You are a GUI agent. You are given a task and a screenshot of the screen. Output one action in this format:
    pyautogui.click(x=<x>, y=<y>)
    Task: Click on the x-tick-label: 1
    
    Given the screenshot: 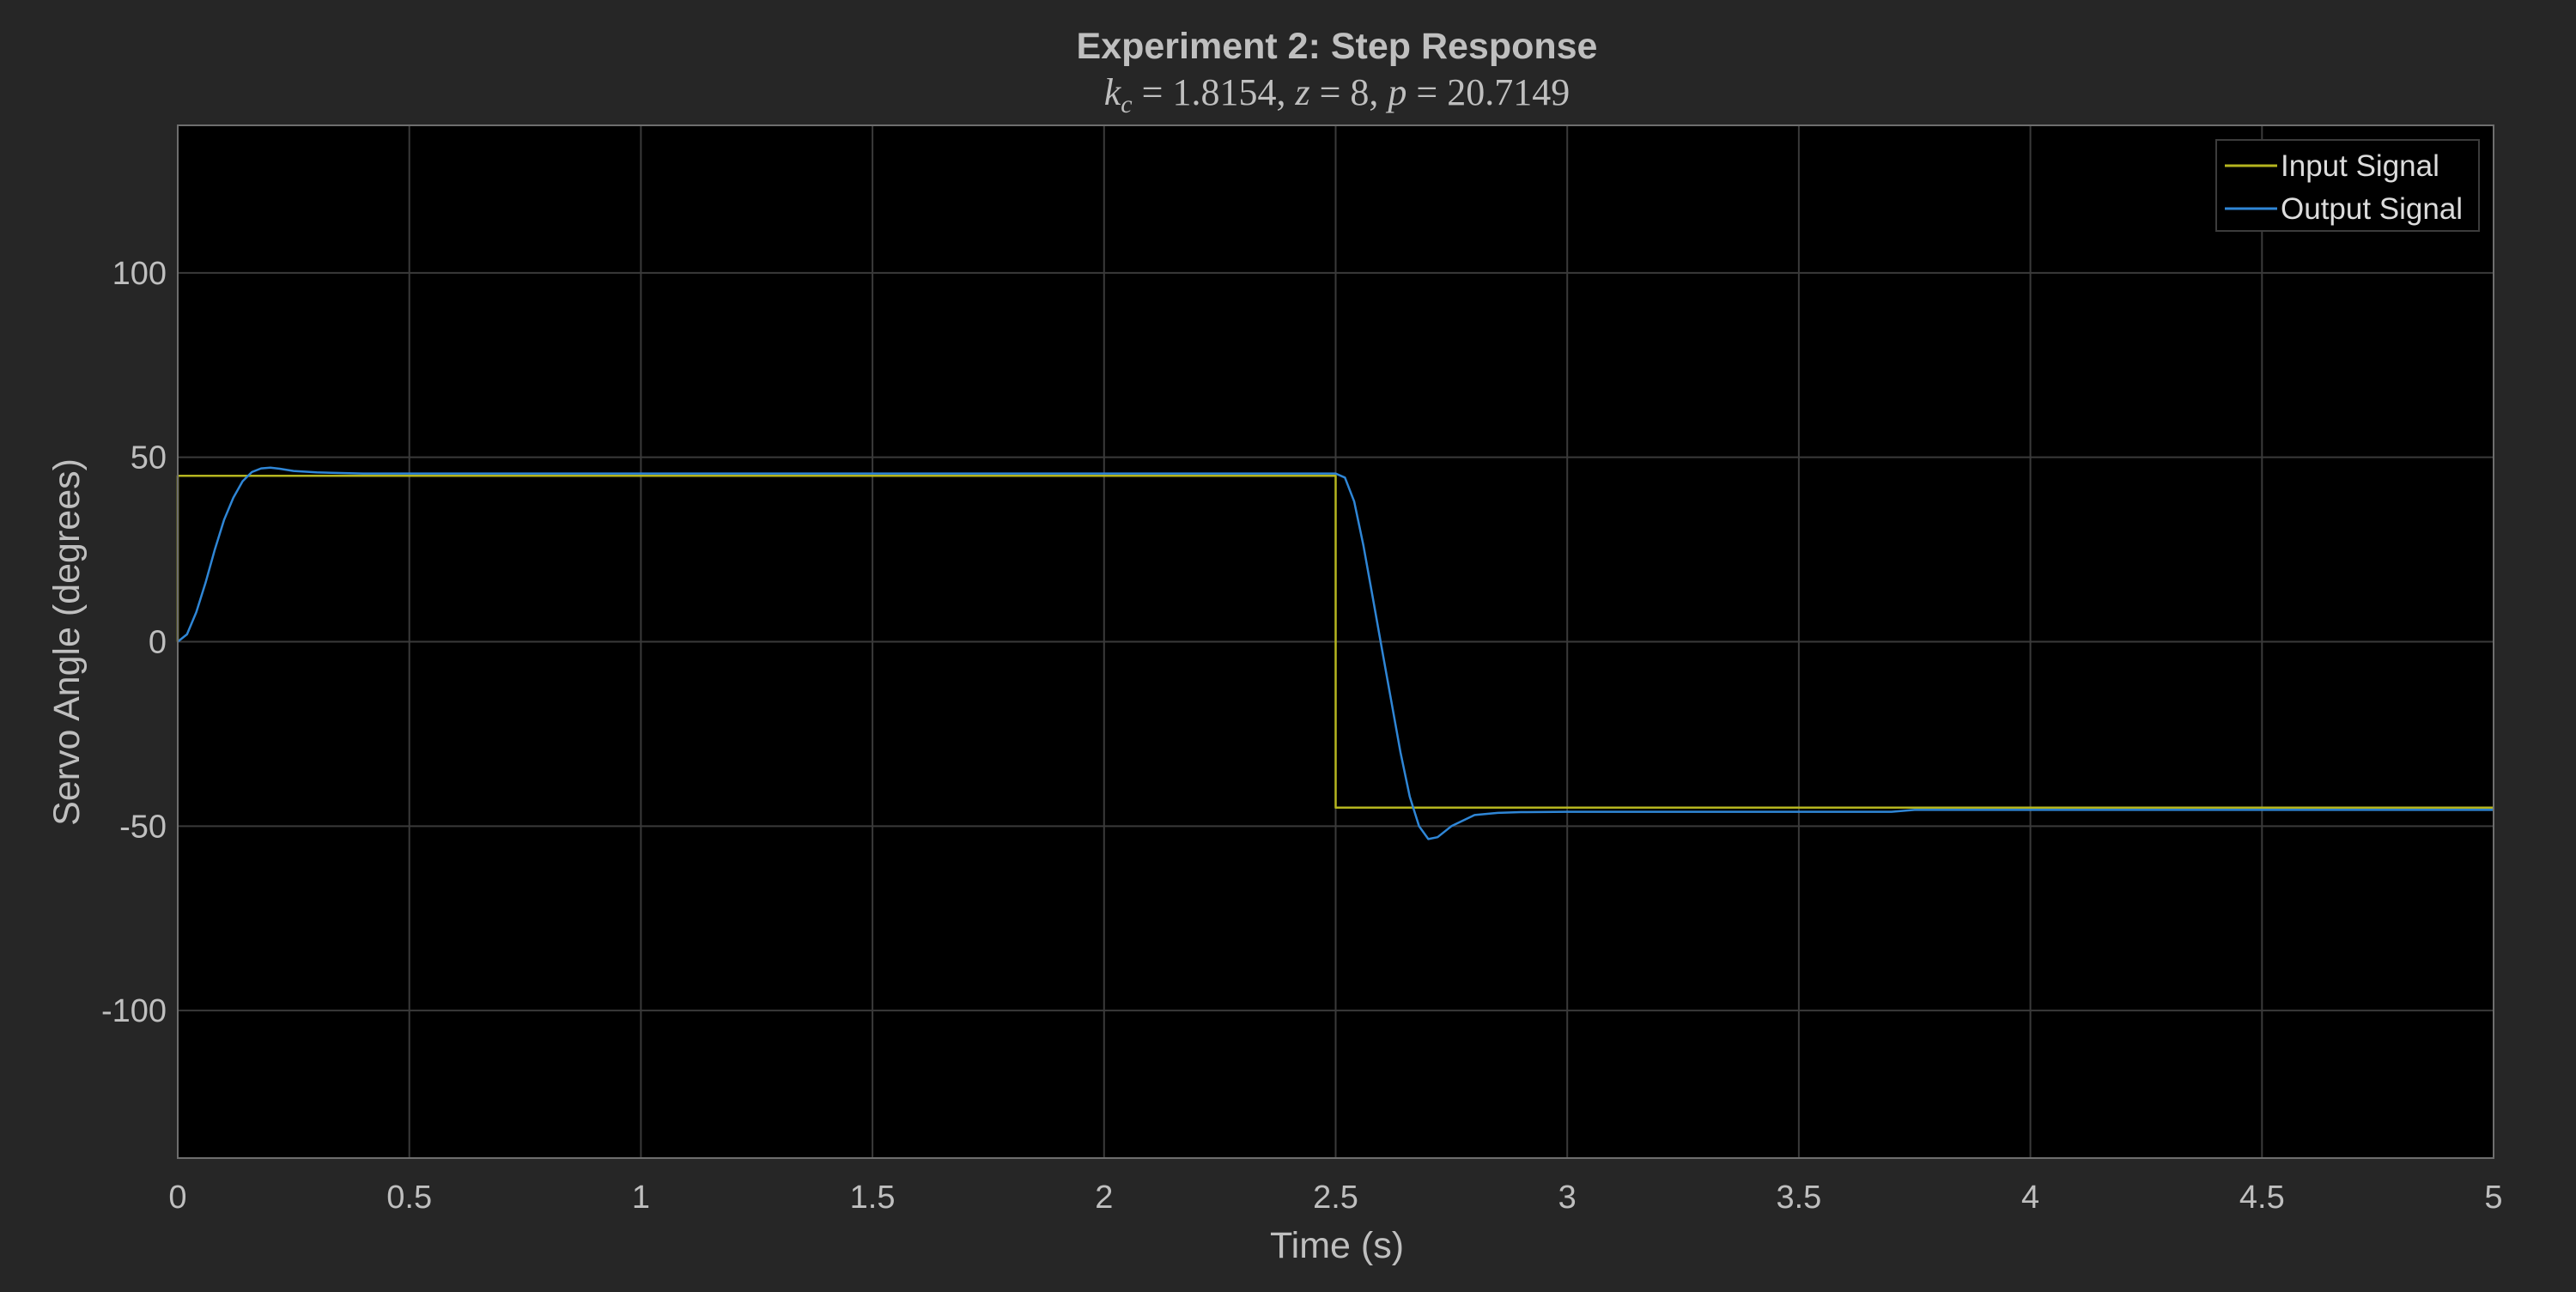 What is the action you would take?
    pyautogui.click(x=641, y=1198)
    